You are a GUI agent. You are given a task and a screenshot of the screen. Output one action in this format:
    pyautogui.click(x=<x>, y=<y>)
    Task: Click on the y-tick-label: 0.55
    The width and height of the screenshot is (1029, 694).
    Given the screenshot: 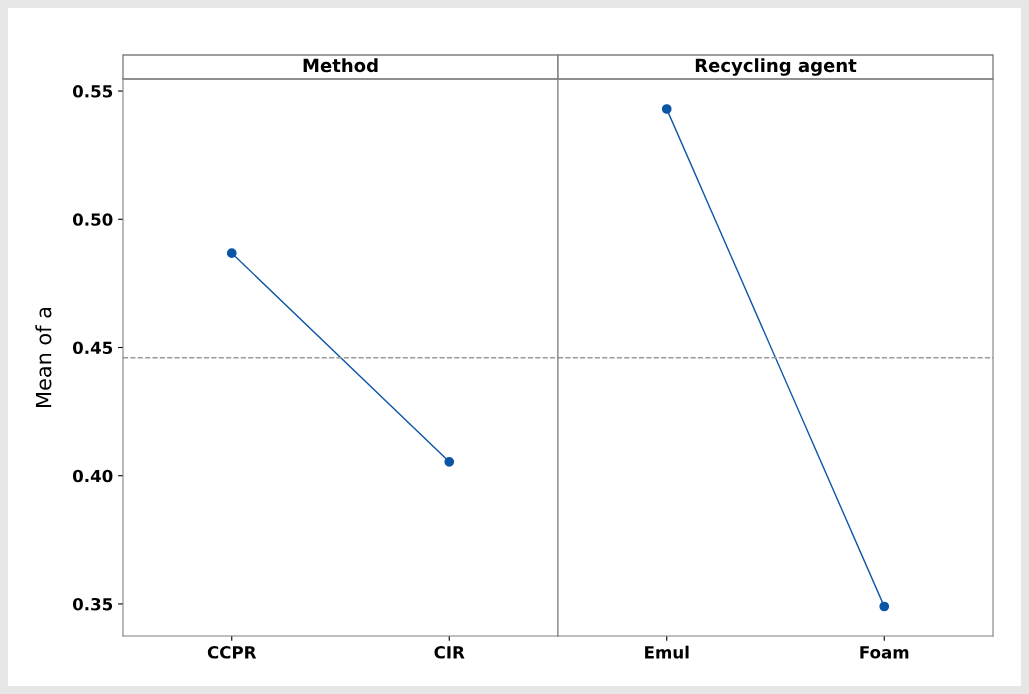 What is the action you would take?
    pyautogui.click(x=92, y=91)
    